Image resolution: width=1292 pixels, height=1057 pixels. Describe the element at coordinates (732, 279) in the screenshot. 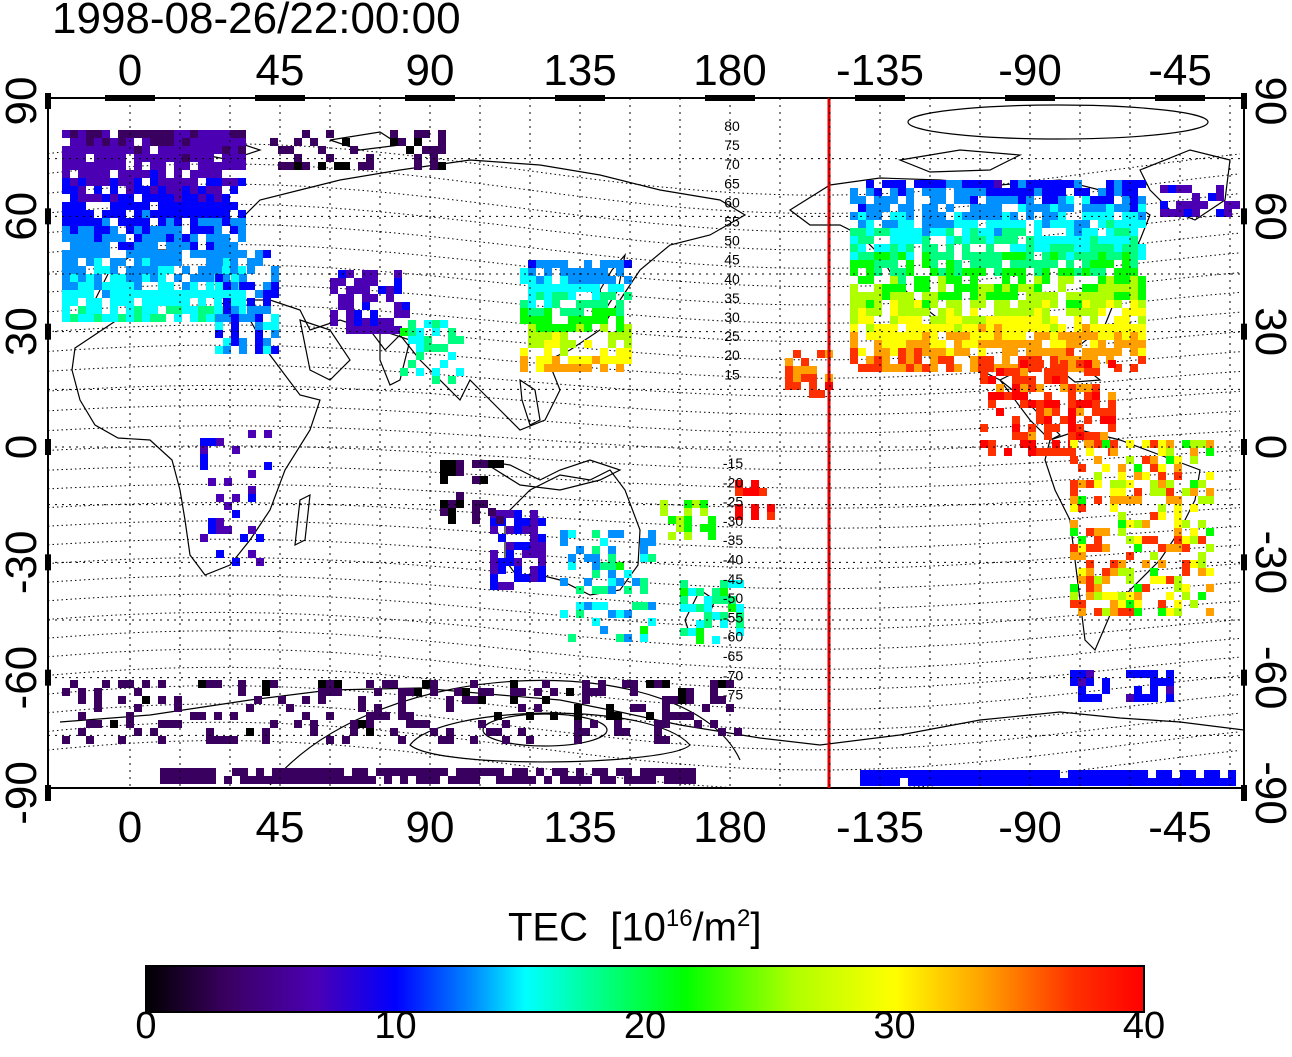

I see `contour-label-north: 40` at that location.